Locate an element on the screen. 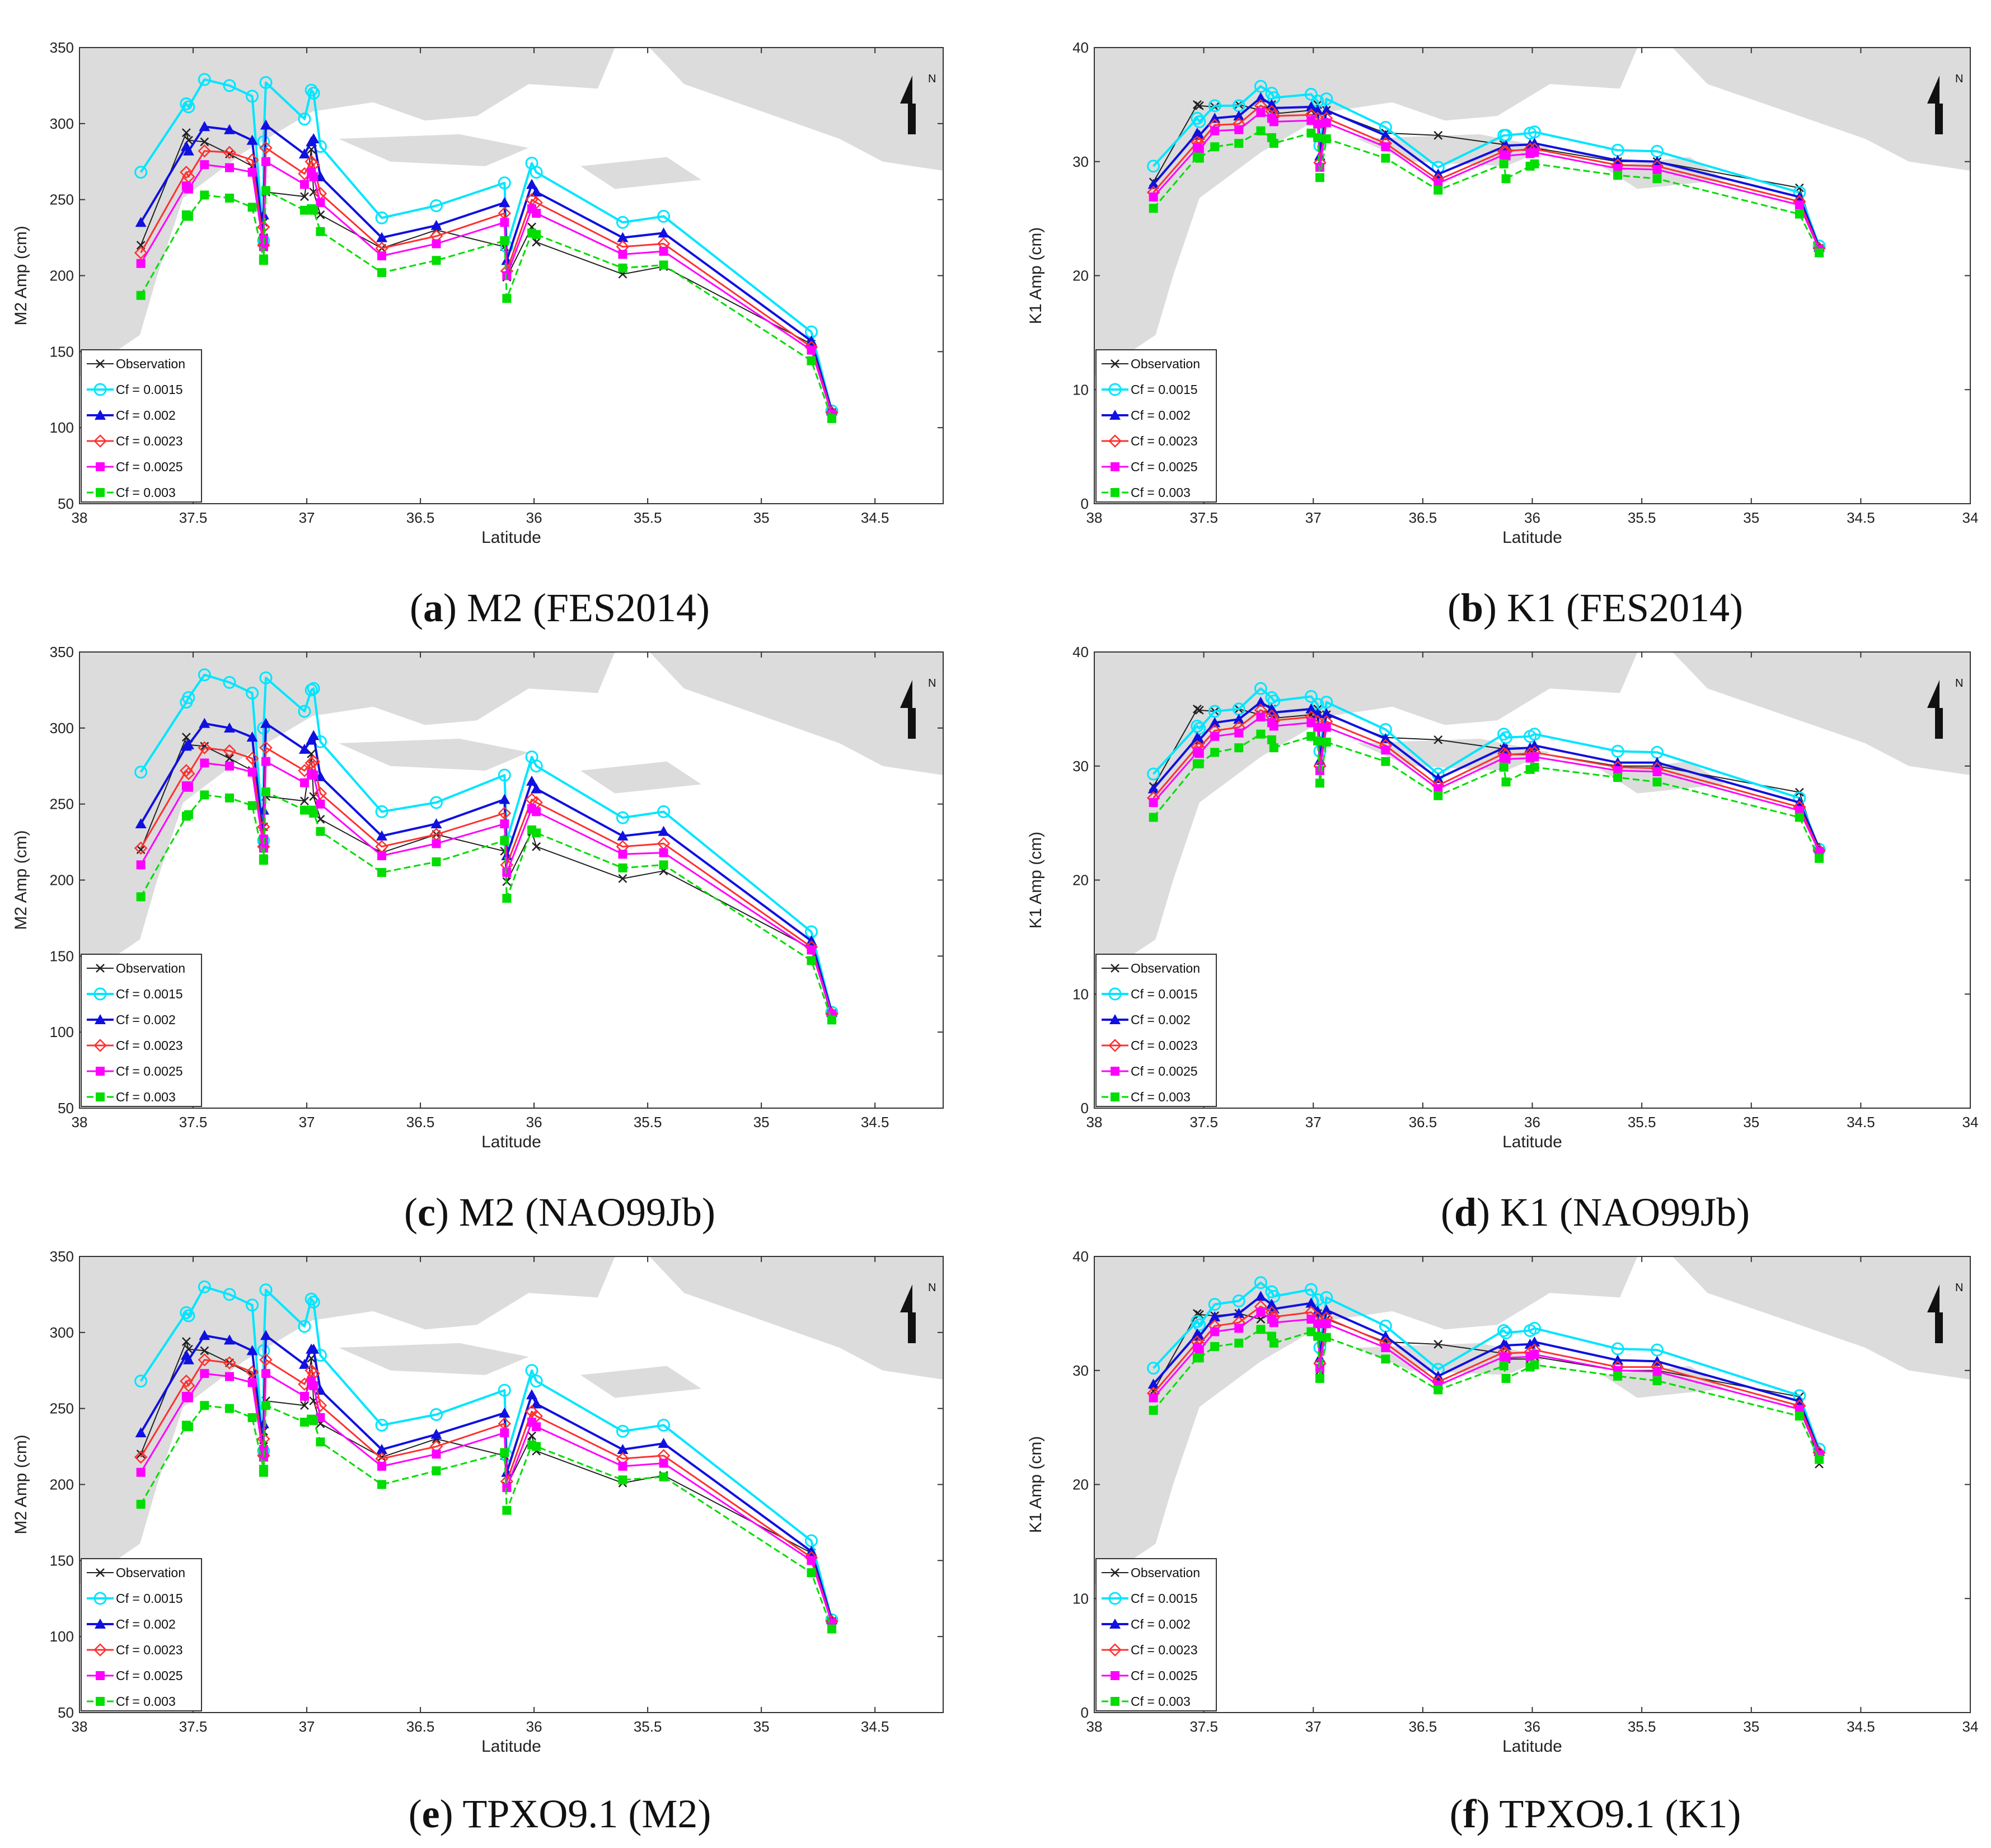  y-tick-label: 250 is located at coordinates (62, 1409).